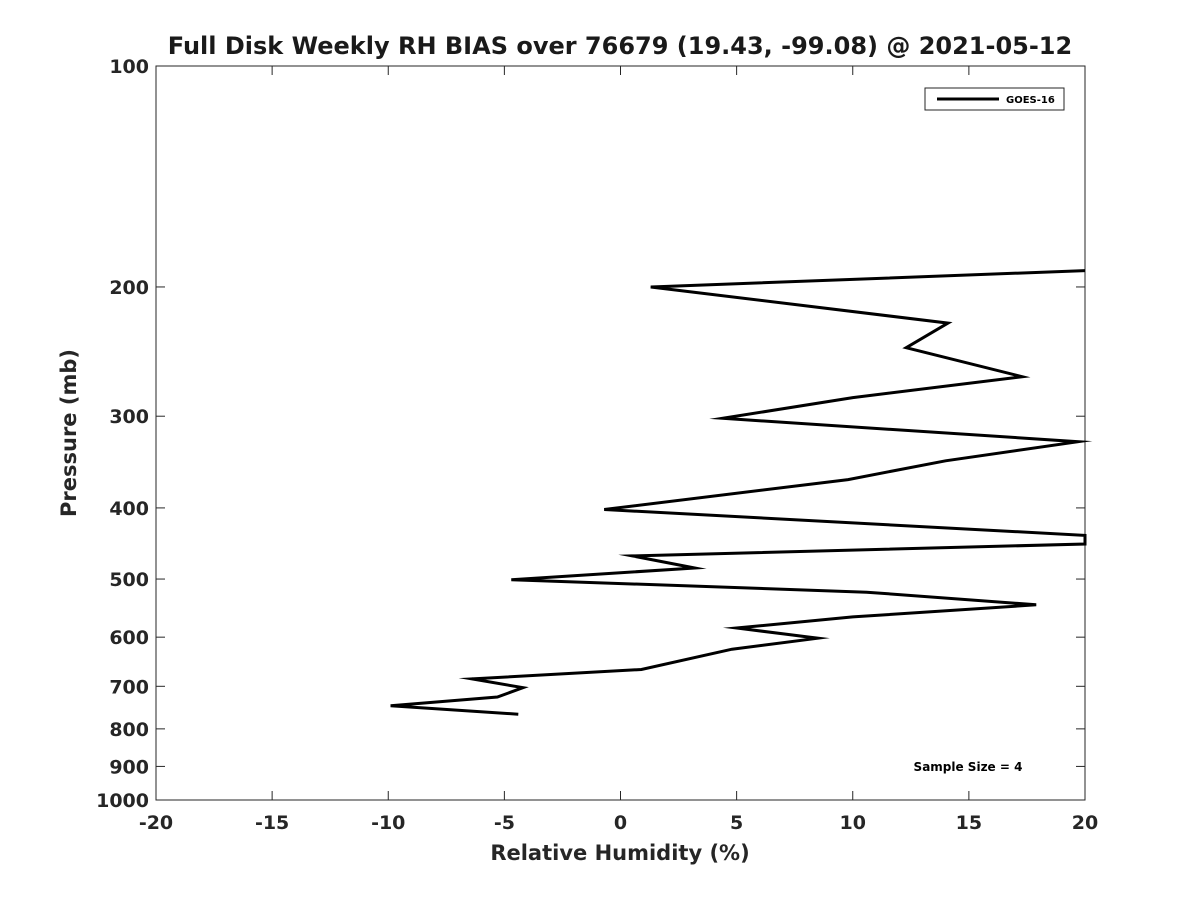 The image size is (1200, 900). What do you see at coordinates (969, 823) in the screenshot?
I see `x-tick-label: 15` at bounding box center [969, 823].